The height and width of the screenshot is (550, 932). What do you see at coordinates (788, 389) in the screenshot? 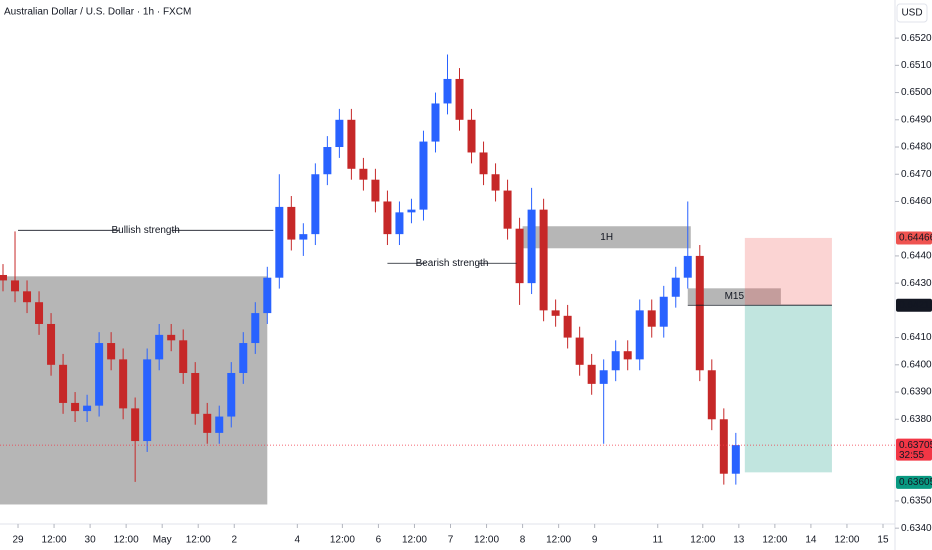
I see `target-zone` at bounding box center [788, 389].